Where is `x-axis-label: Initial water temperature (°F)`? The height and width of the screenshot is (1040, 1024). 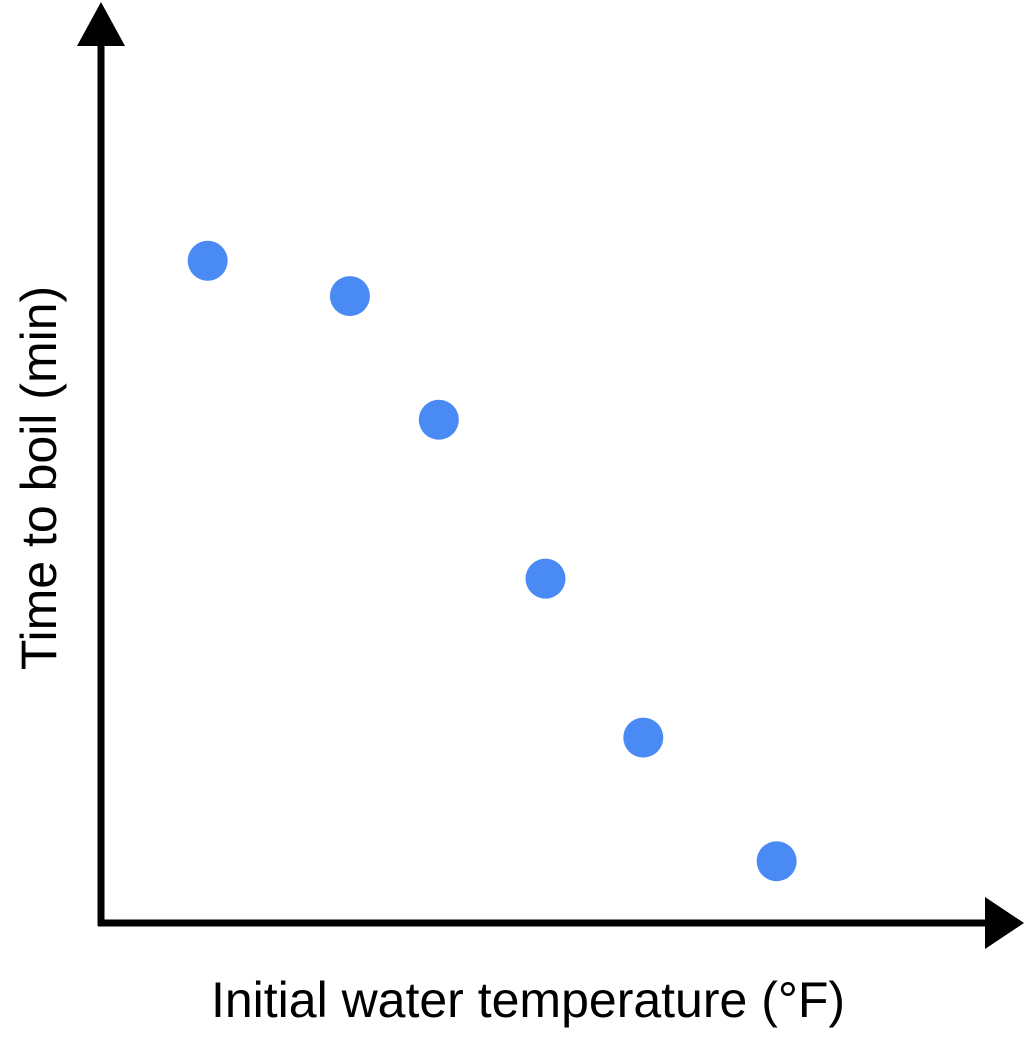 x-axis-label: Initial water temperature (°F) is located at coordinates (528, 1000).